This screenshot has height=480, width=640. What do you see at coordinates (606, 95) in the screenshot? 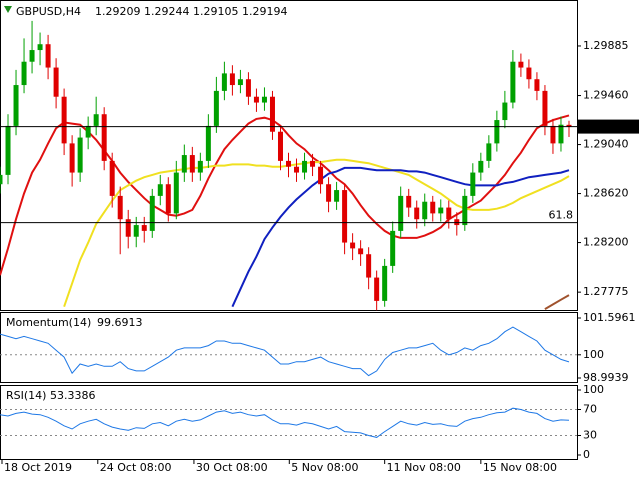
I see `y-tick-label: 1.29460` at bounding box center [606, 95].